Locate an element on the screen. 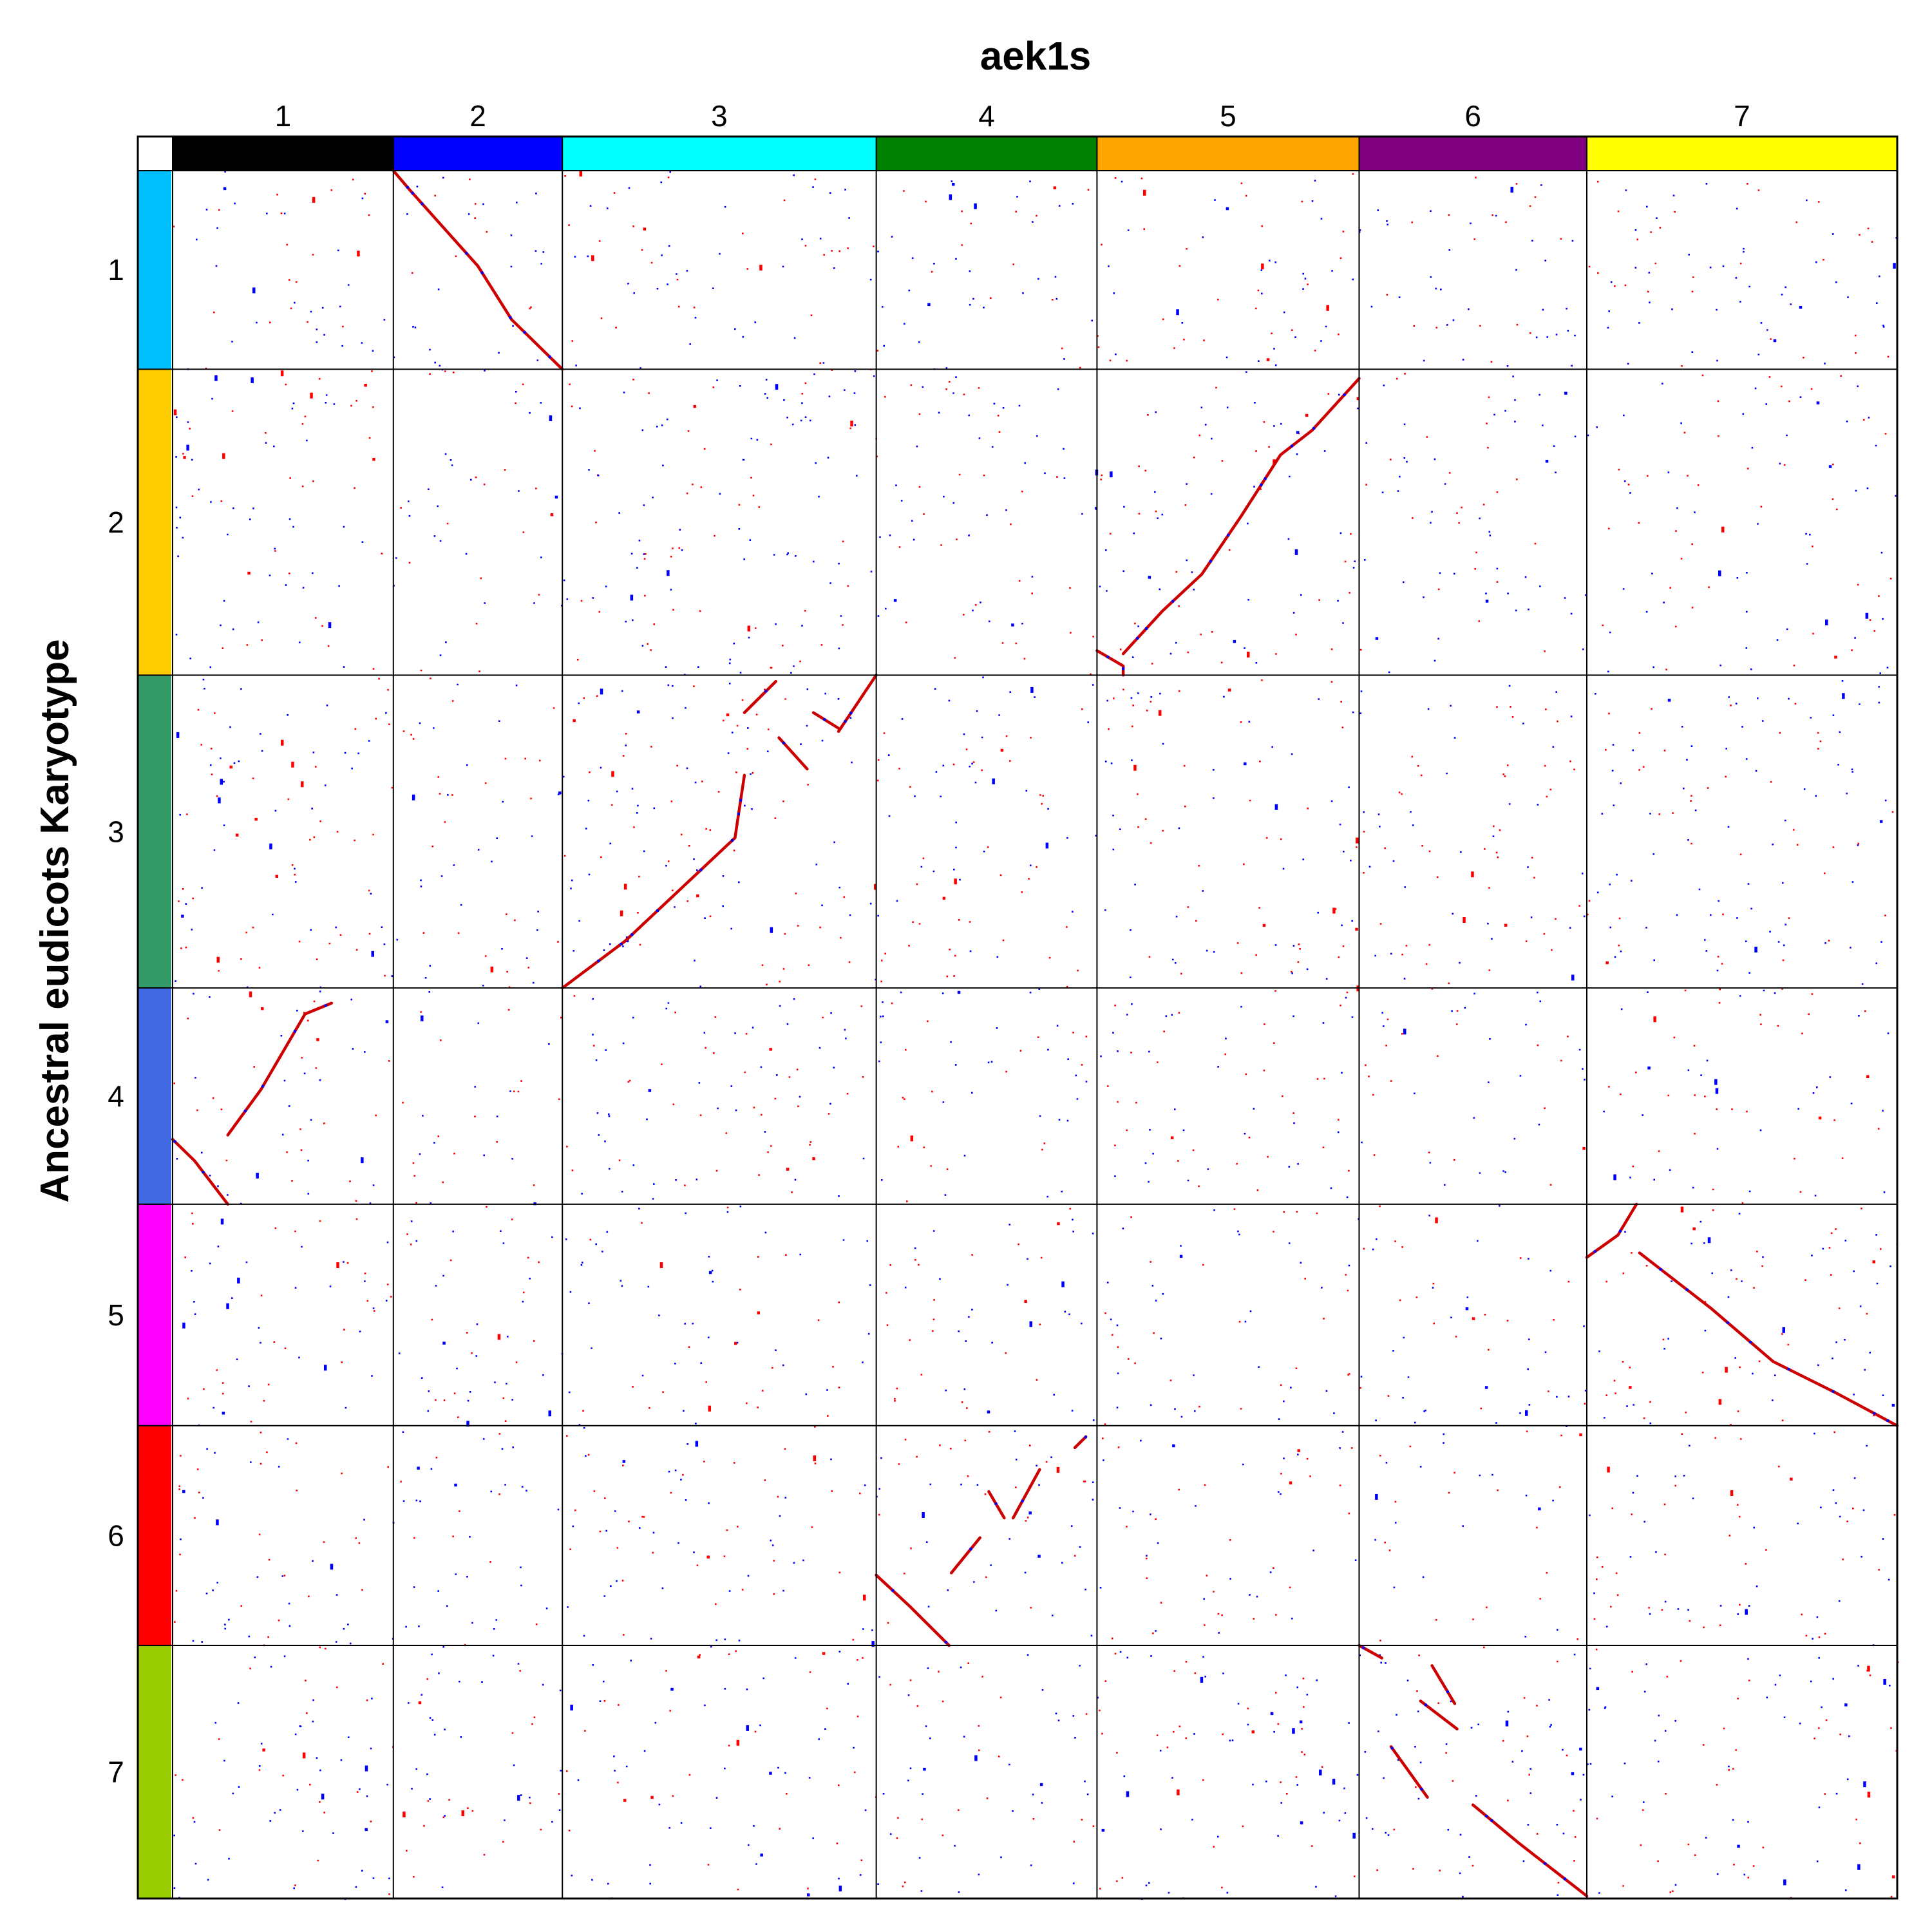 This screenshot has width=1932, height=1932. x-tick-label: 6 is located at coordinates (1473, 116).